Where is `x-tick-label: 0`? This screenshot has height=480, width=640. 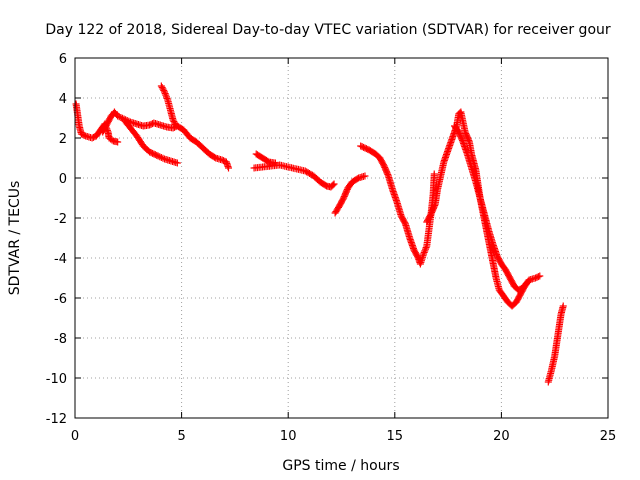 x-tick-label: 0 is located at coordinates (75, 436).